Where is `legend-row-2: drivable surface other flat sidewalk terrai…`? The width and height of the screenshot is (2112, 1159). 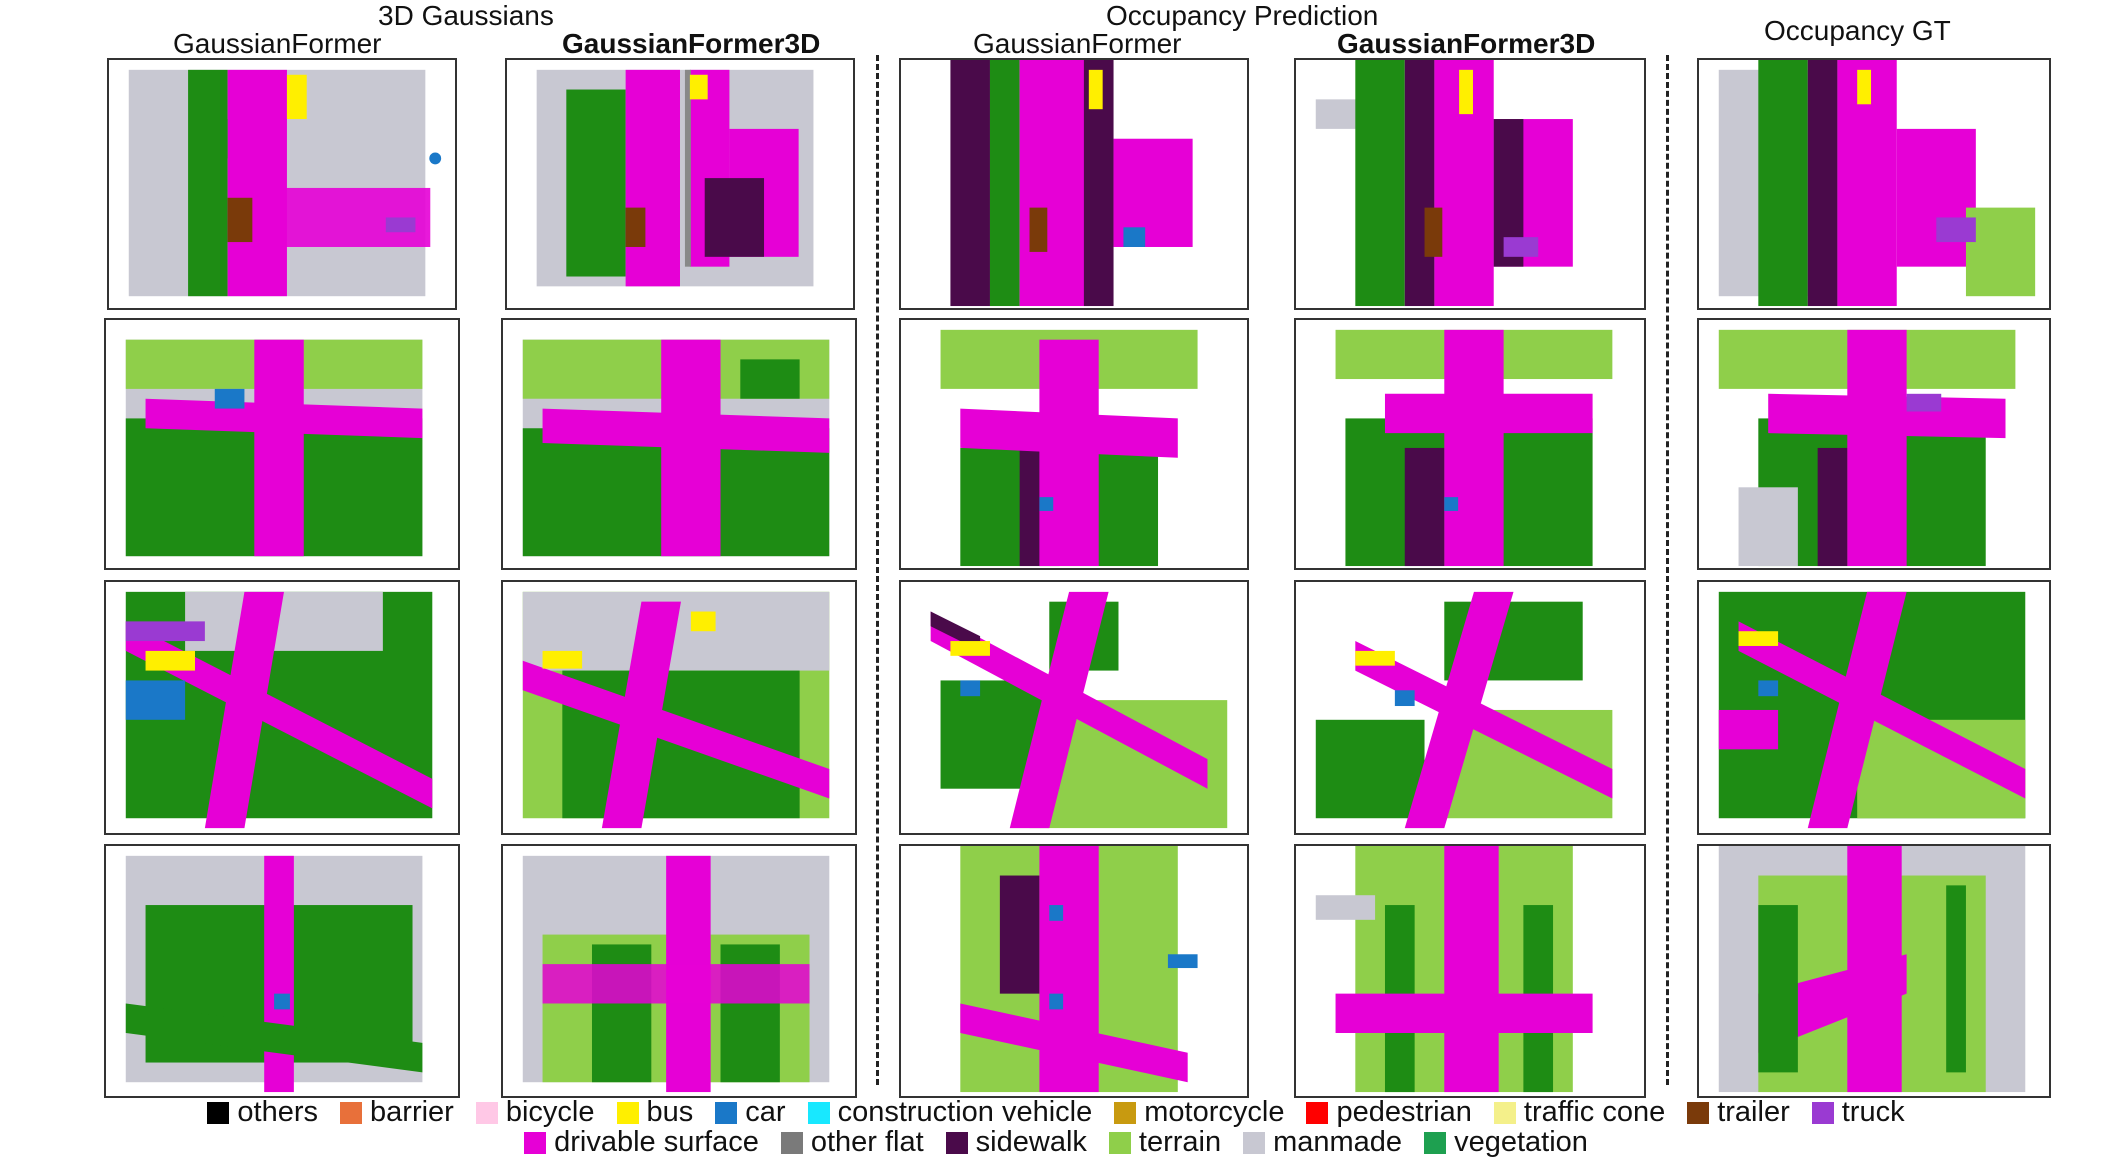
legend-row-2: drivable surface other flat sidewalk terrai… is located at coordinates (1056, 1142).